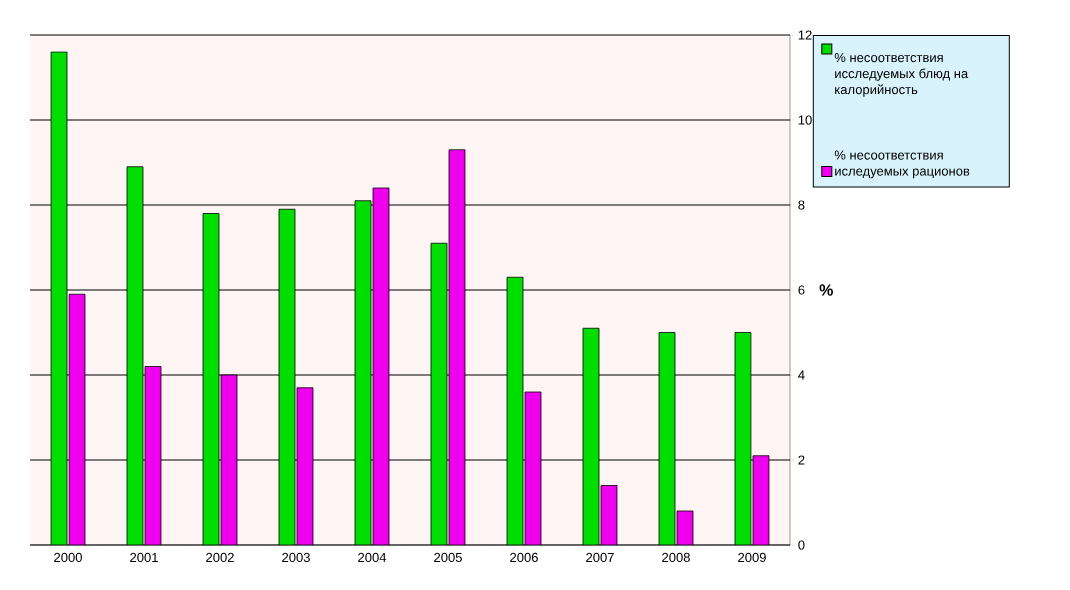 This screenshot has height=590, width=1070. Describe the element at coordinates (676, 557) in the screenshot. I see `x-tick-label: 2008` at that location.